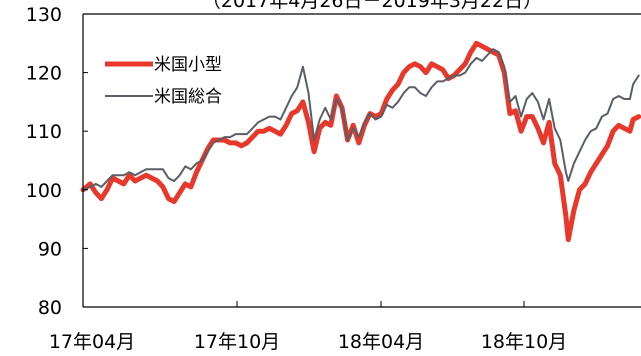 The image size is (641, 356). I want to click on y-tick-label: 130, so click(44, 15).